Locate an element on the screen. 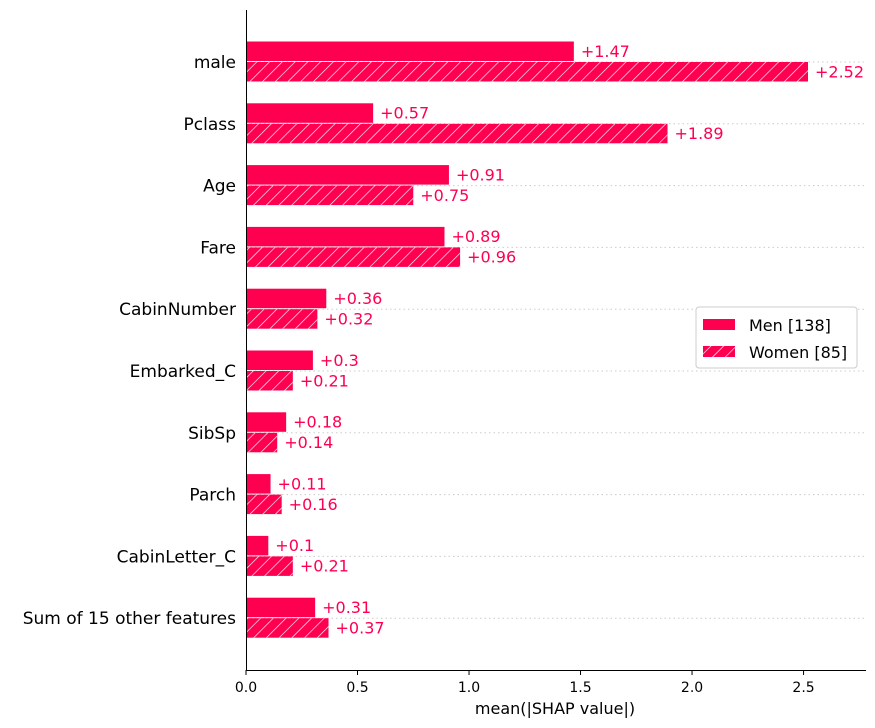 Image resolution: width=875 pixels, height=728 pixels. value-label-men: +0.31 is located at coordinates (346, 607).